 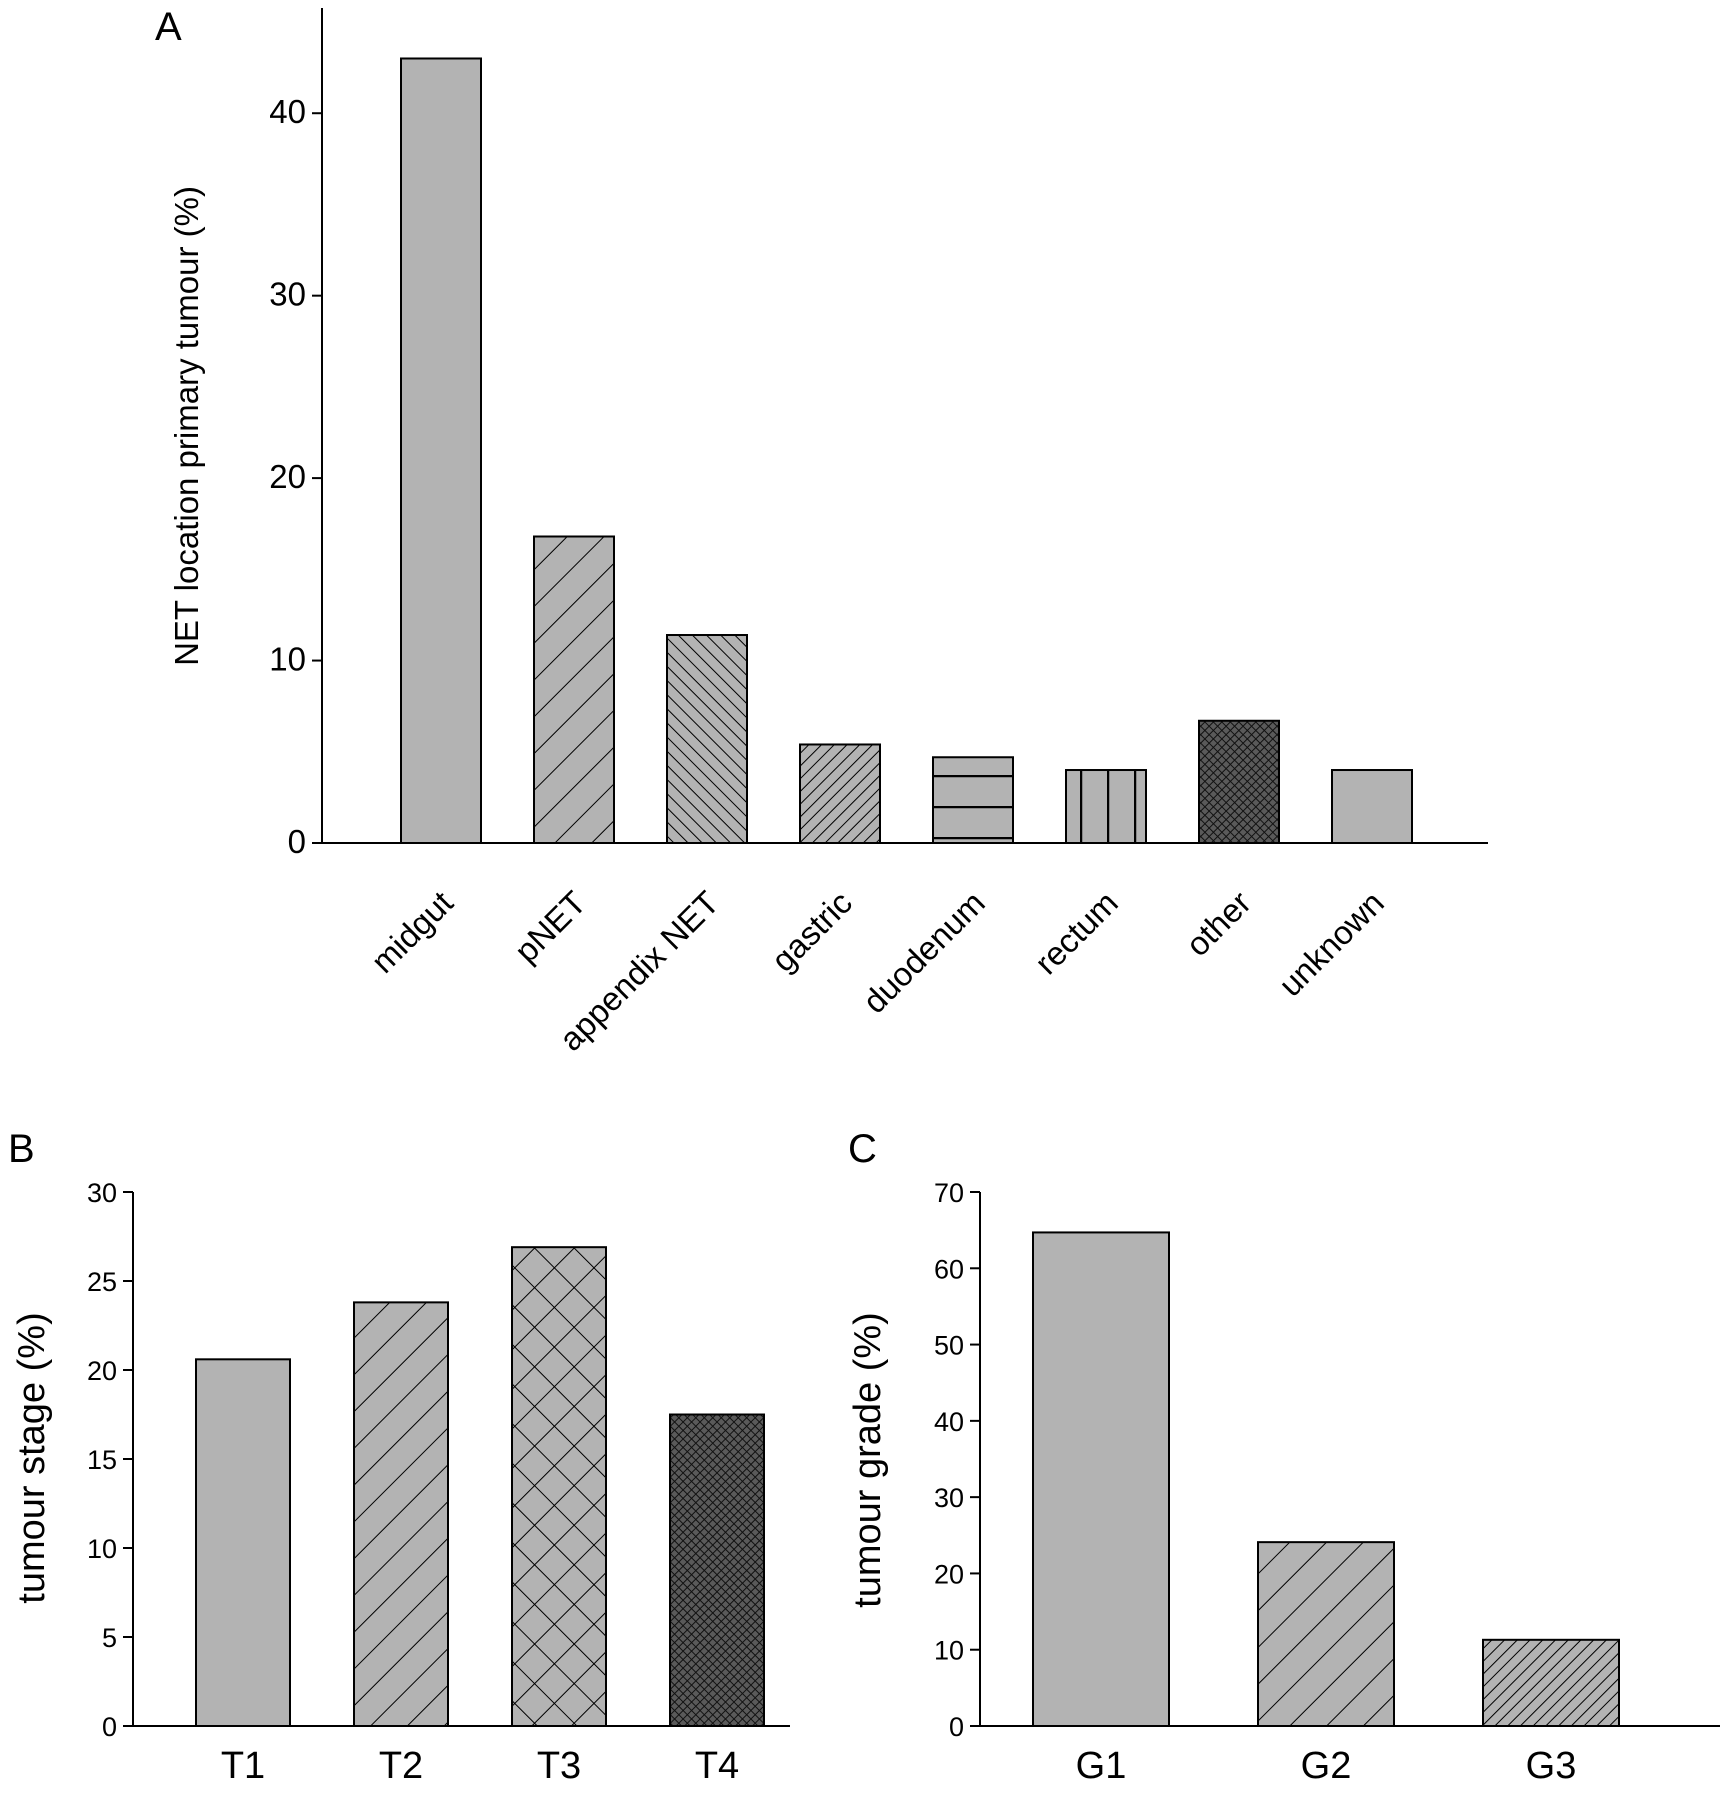 I want to click on bar-midgut, so click(x=441, y=450).